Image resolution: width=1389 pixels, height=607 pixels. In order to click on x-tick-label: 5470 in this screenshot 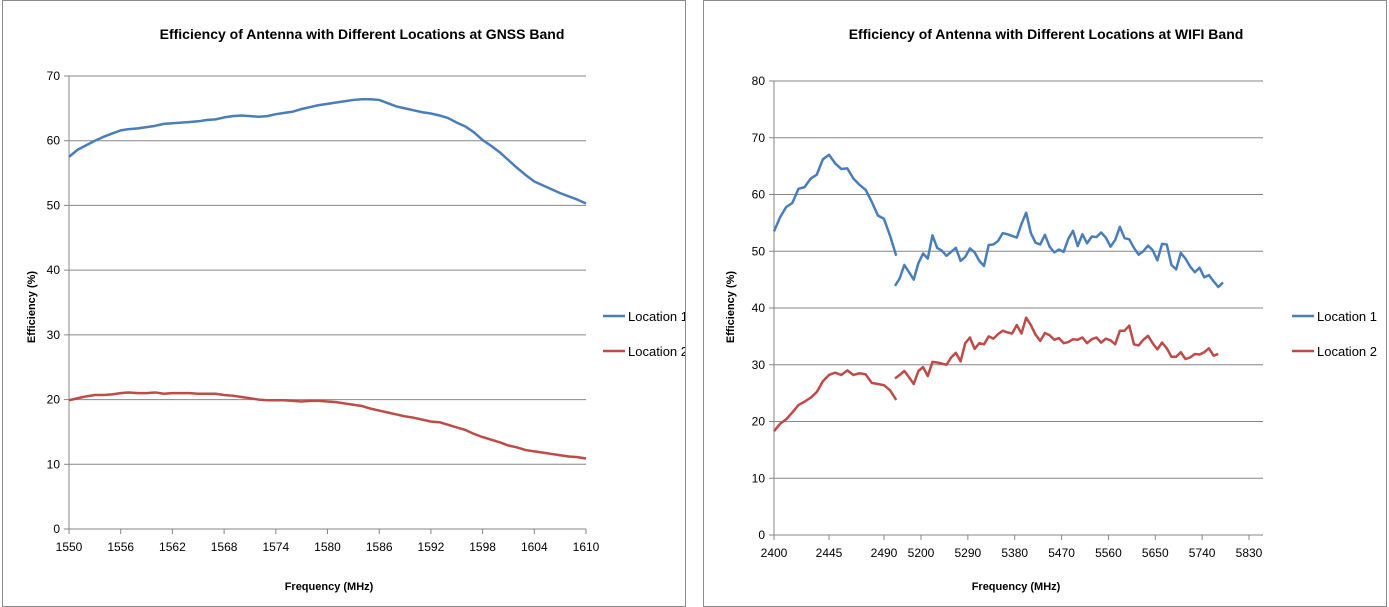, I will do `click(1061, 553)`.